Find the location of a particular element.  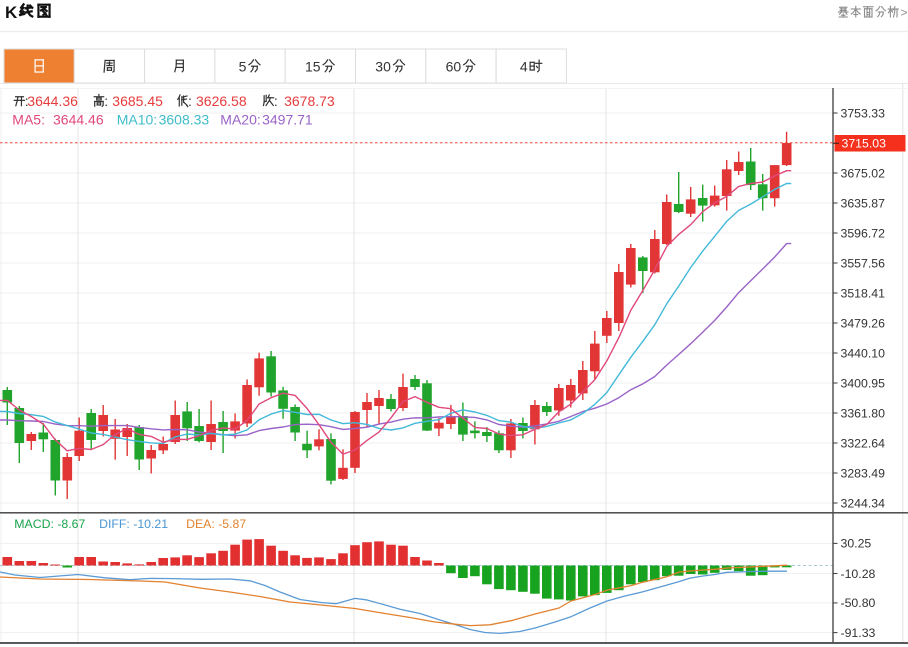

svg-text: MA5: is located at coordinates (28, 119).